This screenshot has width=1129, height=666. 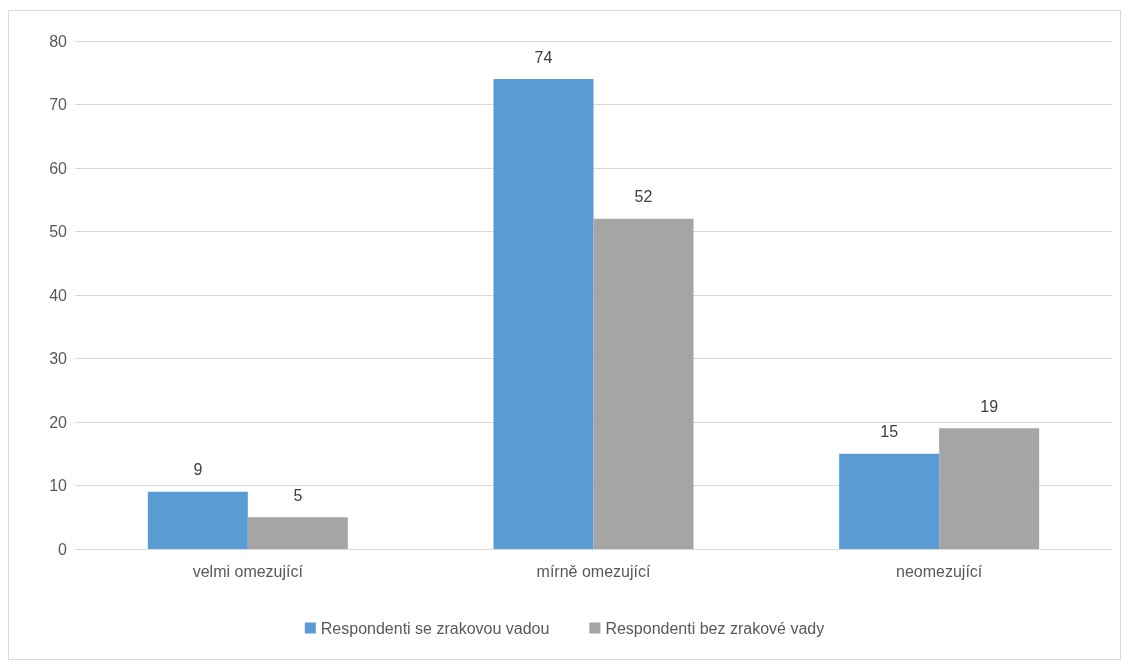 I want to click on x-tick-label: neomezující, so click(x=939, y=571).